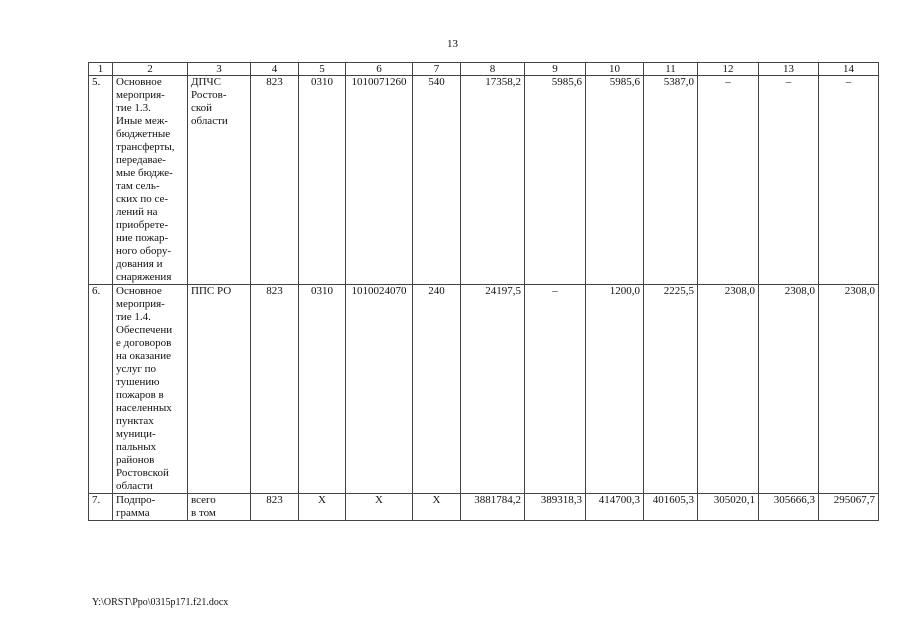  I want to click on column-header: 3, so click(219, 69).